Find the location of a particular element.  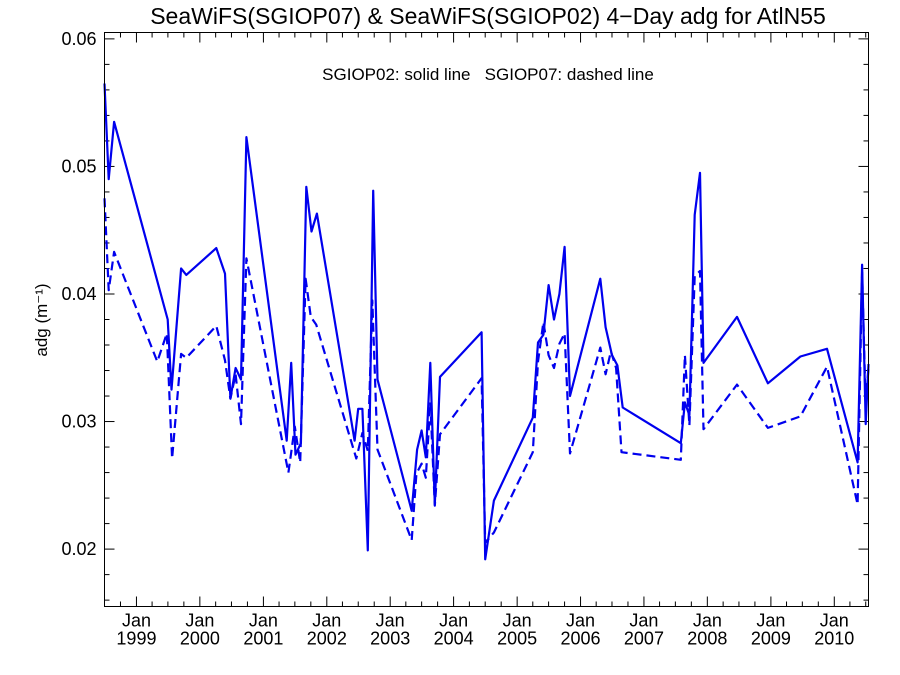

x-tick-year: 2001 is located at coordinates (263, 639).